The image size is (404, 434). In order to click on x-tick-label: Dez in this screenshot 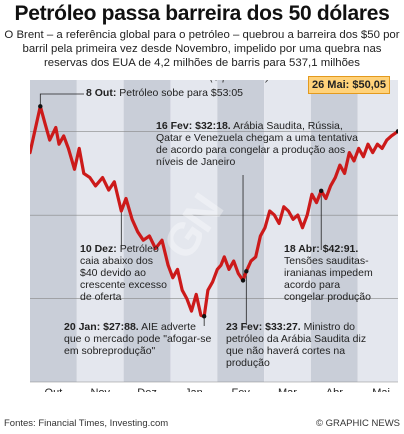, I will do `click(147, 389)`.